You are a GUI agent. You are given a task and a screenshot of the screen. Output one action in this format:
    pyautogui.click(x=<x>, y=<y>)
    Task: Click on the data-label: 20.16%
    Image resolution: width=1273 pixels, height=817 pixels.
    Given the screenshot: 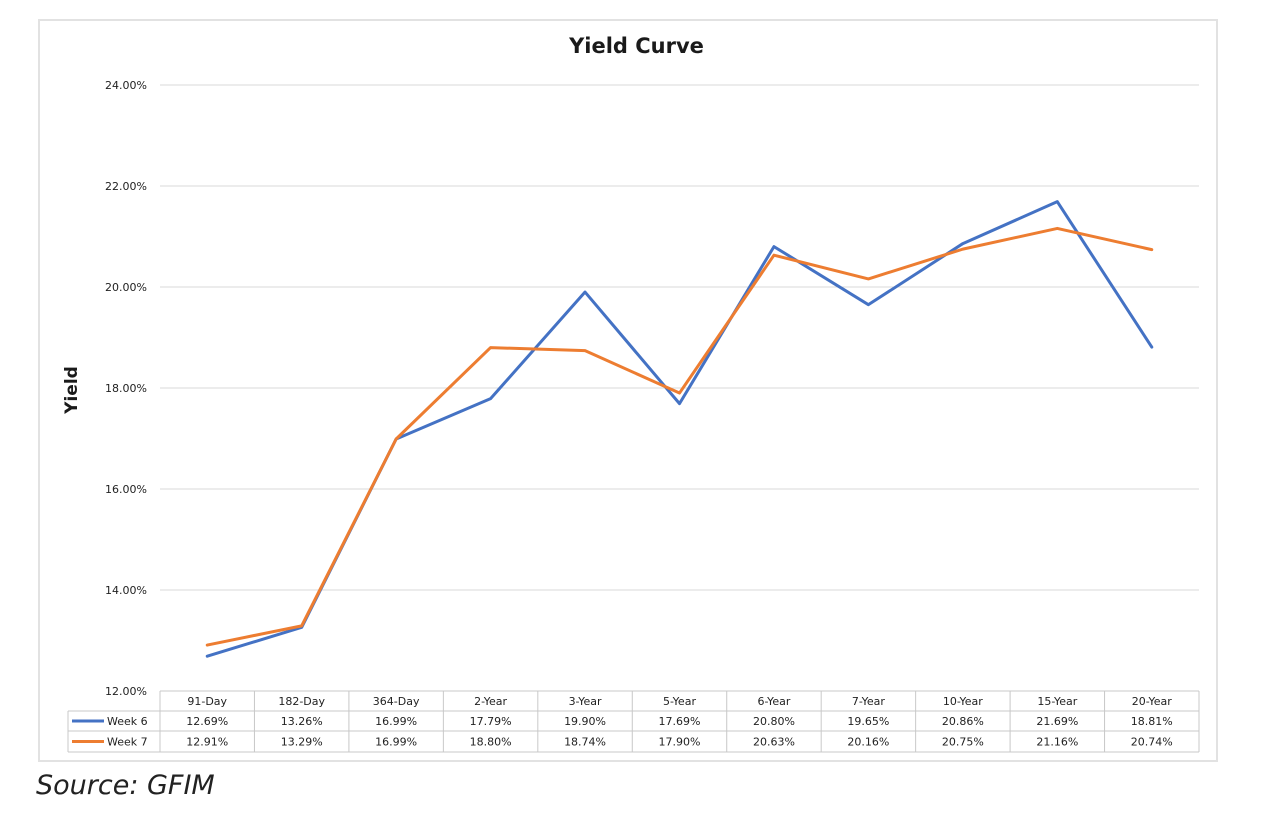 What is the action you would take?
    pyautogui.click(x=868, y=742)
    